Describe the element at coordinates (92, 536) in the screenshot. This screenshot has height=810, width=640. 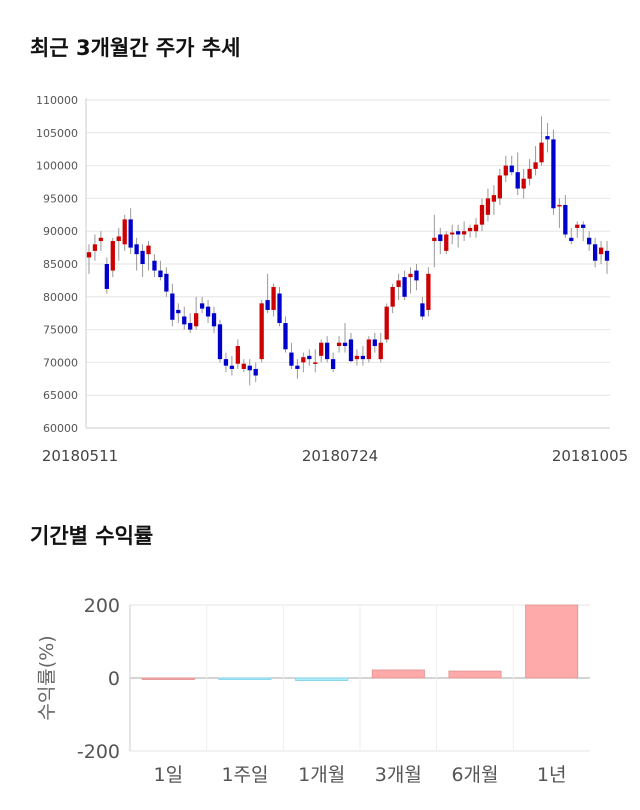
I see `period-return-title: 기간별 수익률` at that location.